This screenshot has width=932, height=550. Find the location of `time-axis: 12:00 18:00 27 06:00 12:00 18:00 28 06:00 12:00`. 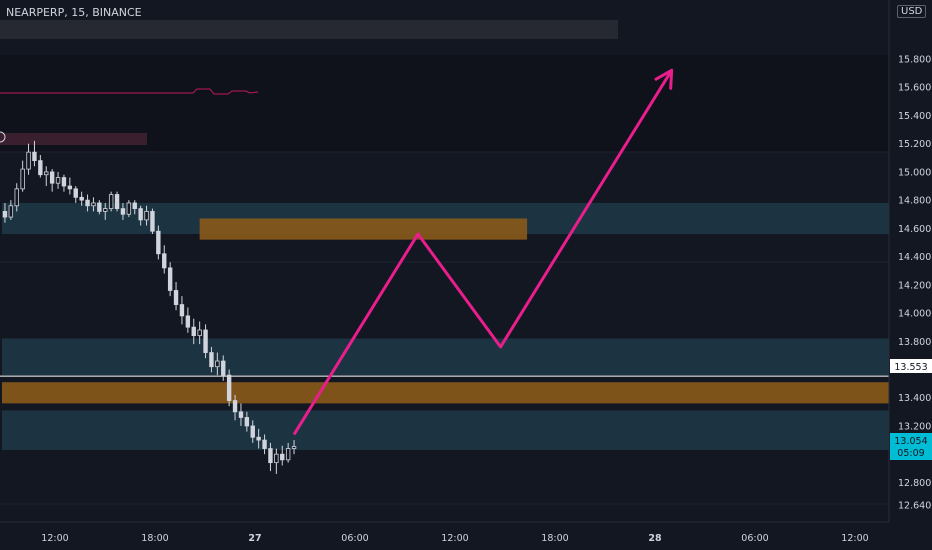

time-axis: 12:00 18:00 27 06:00 12:00 18:00 28 06:00 12:00 is located at coordinates (454, 538).